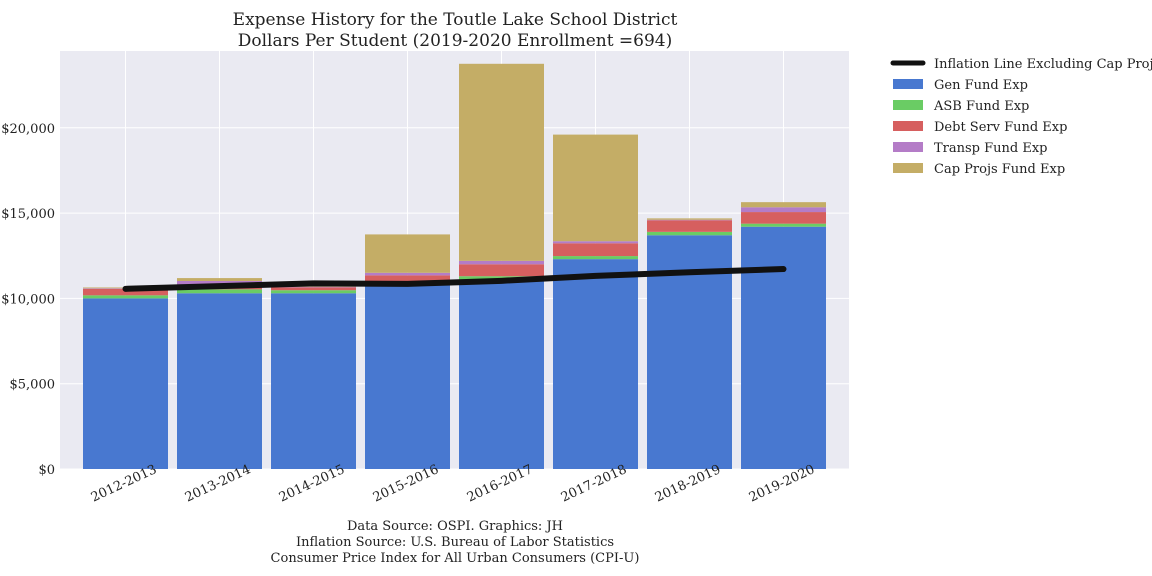  I want to click on bar-debt-serv-fund-exp-2014-2015, so click(313, 289).